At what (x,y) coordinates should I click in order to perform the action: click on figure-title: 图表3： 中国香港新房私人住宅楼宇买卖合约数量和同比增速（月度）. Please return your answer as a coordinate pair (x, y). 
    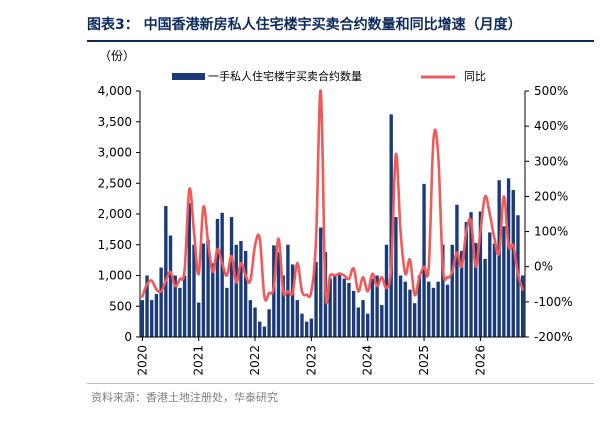
    Looking at the image, I should click on (340, 25).